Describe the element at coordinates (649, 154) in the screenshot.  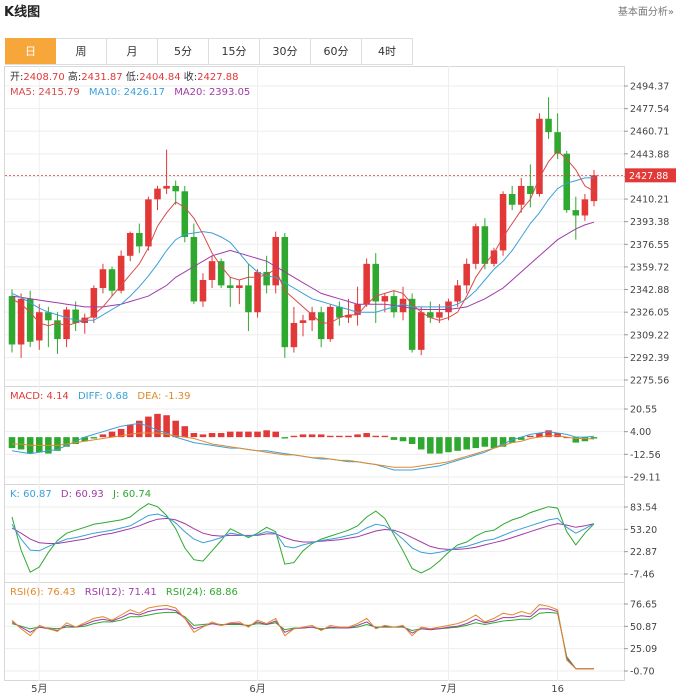
I see `price-tick-label: 2443.88` at that location.